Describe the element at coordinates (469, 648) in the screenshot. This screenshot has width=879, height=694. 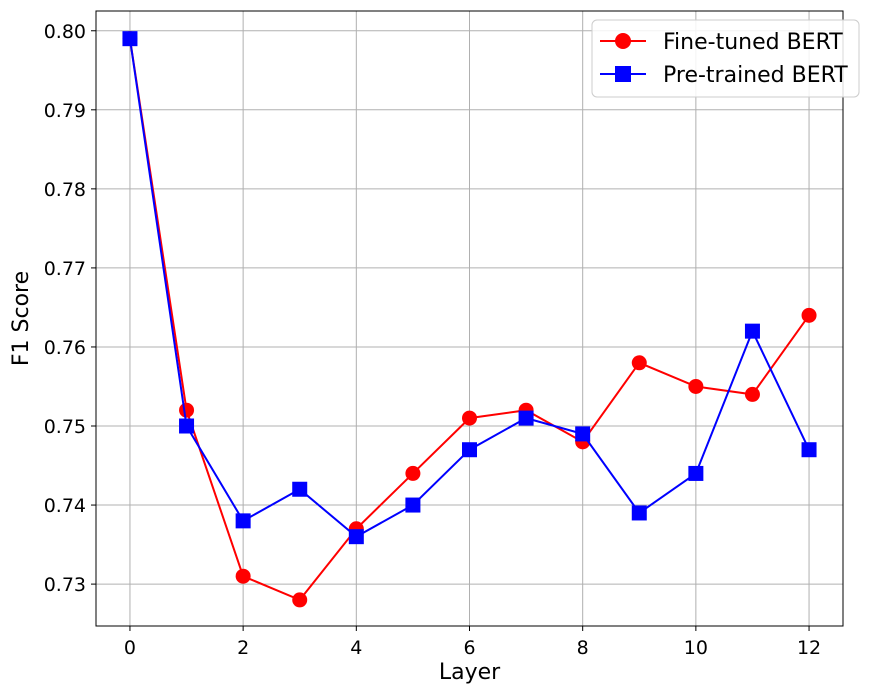
I see `x-tick-label: 6` at that location.